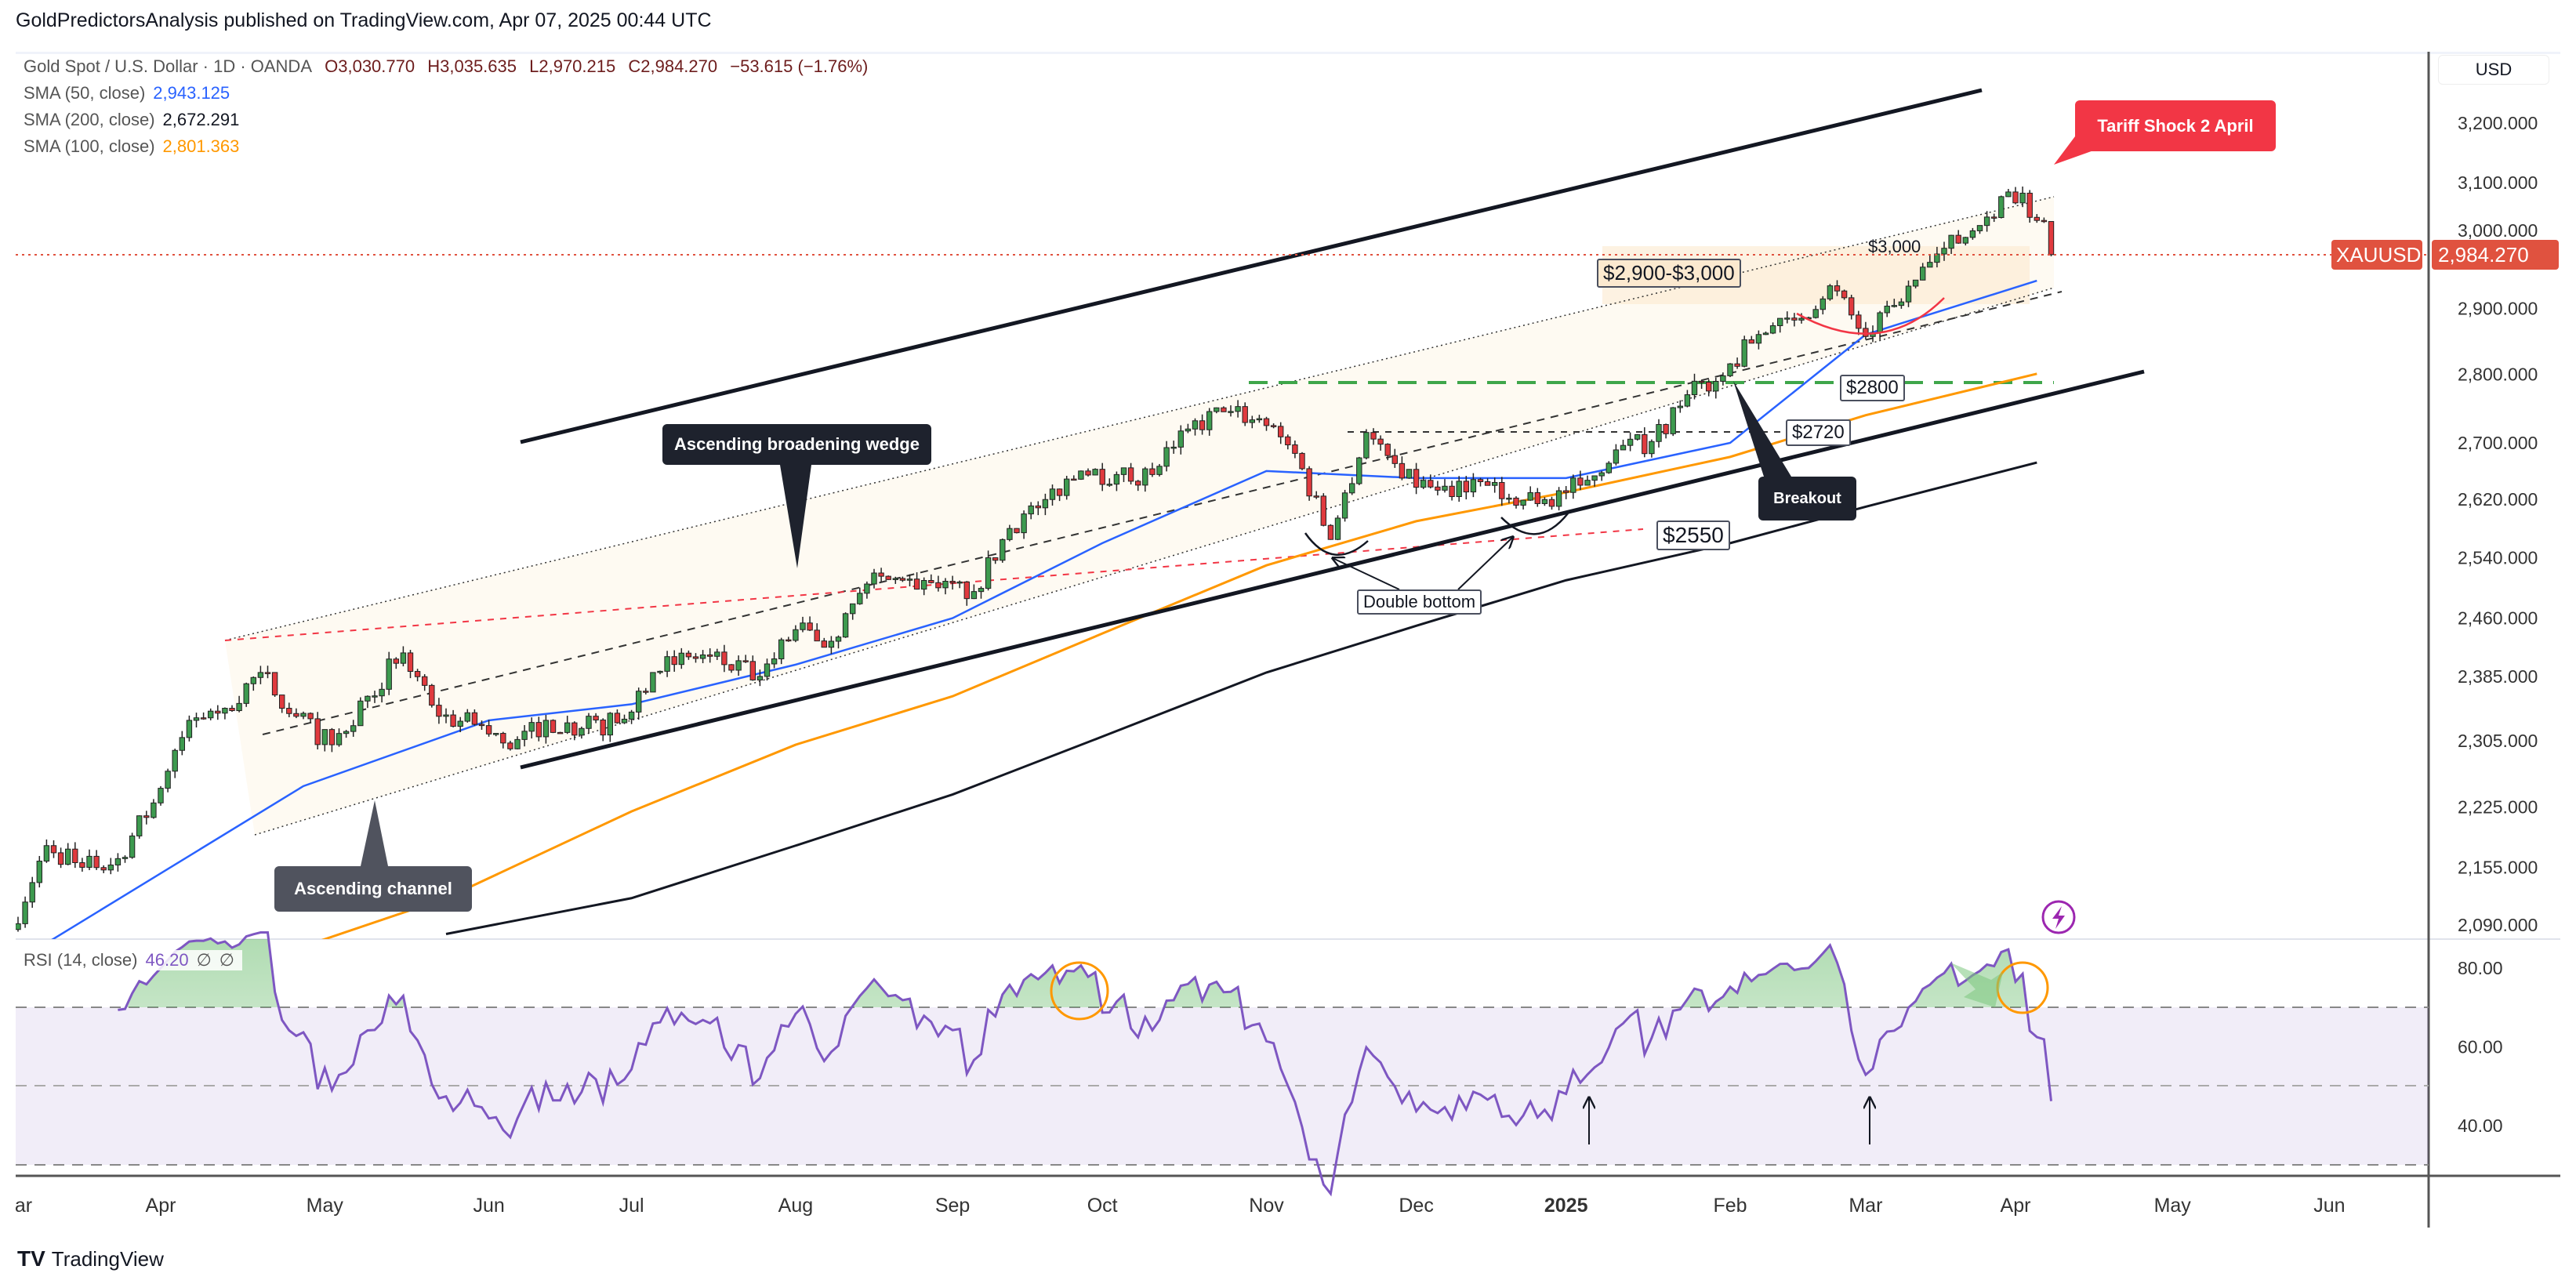 Image resolution: width=2576 pixels, height=1284 pixels. What do you see at coordinates (201, 119) in the screenshot?
I see `sma200-value: 2,672.291` at bounding box center [201, 119].